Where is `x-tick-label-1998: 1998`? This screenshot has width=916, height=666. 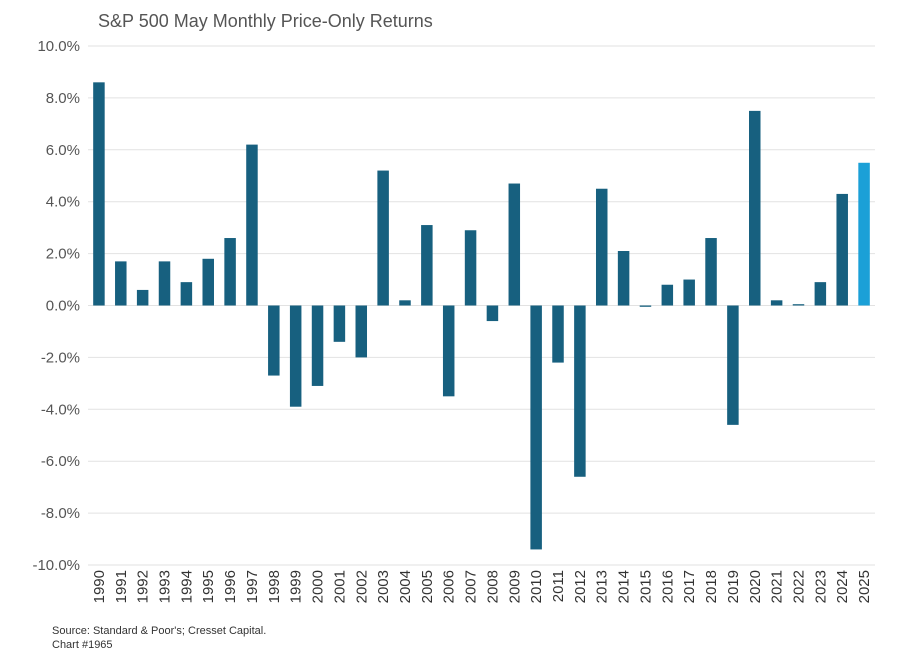
x-tick-label-1998: 1998 is located at coordinates (274, 586).